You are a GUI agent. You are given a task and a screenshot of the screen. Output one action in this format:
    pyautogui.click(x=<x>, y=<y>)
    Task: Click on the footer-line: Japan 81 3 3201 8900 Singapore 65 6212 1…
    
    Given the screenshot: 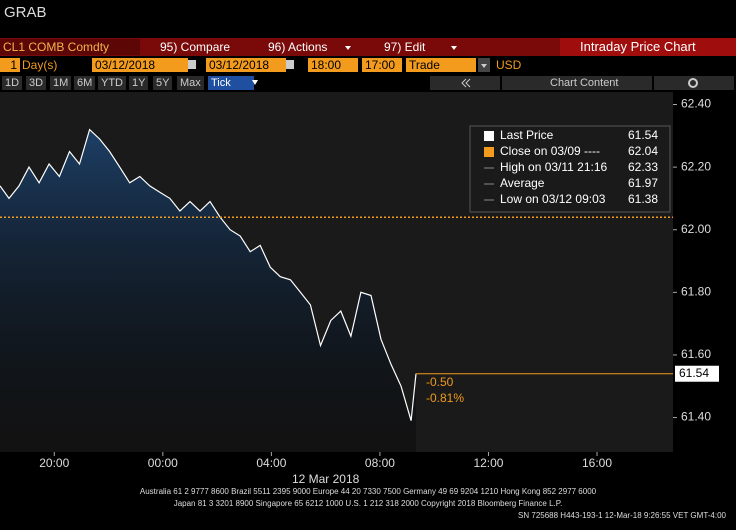 What is the action you would take?
    pyautogui.click(x=368, y=503)
    